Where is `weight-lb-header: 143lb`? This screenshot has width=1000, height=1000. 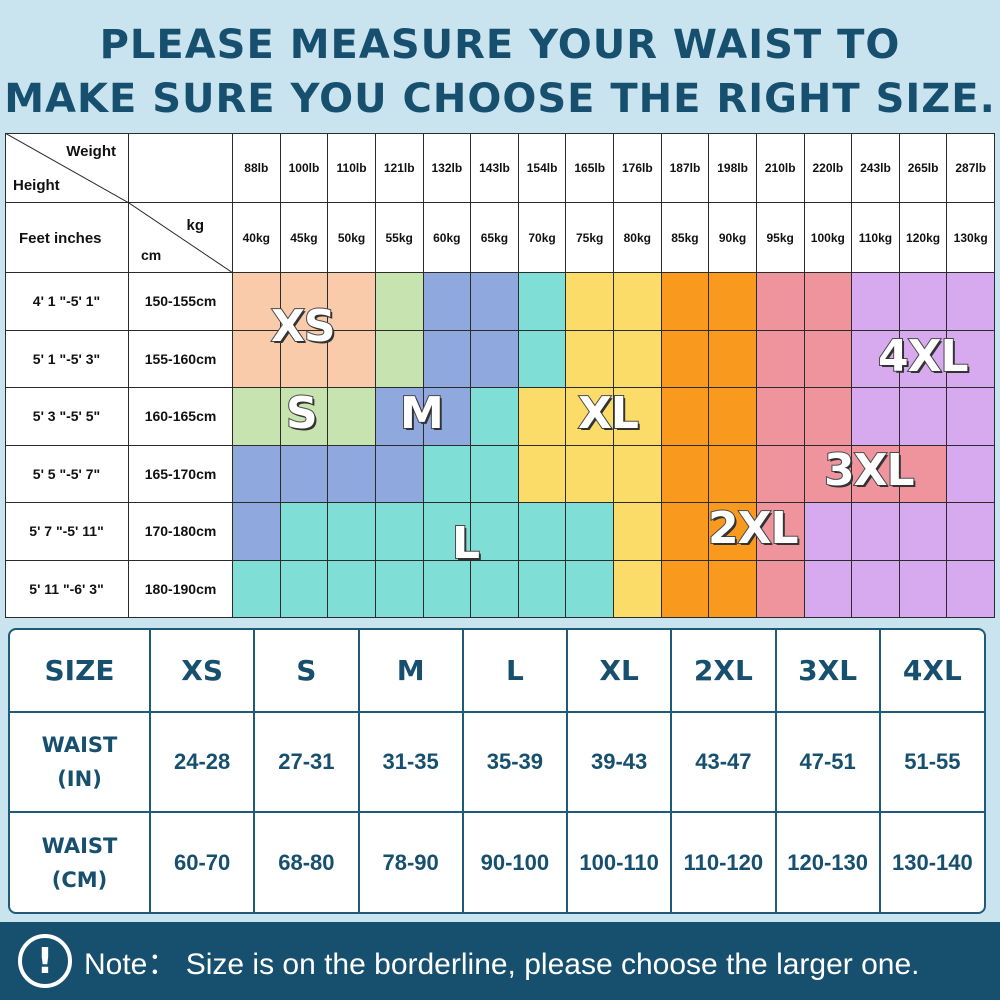 weight-lb-header: 143lb is located at coordinates (495, 168).